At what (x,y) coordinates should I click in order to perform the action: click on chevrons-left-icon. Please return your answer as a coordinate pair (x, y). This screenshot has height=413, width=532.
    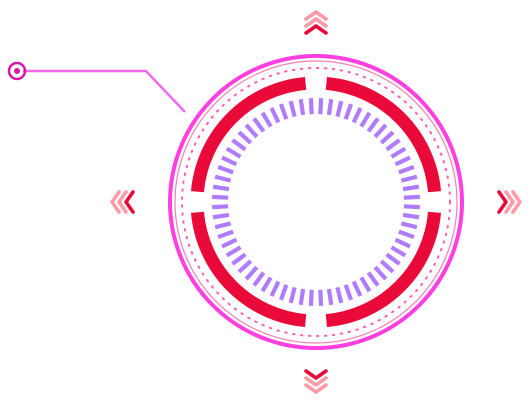
    Looking at the image, I should click on (122, 202).